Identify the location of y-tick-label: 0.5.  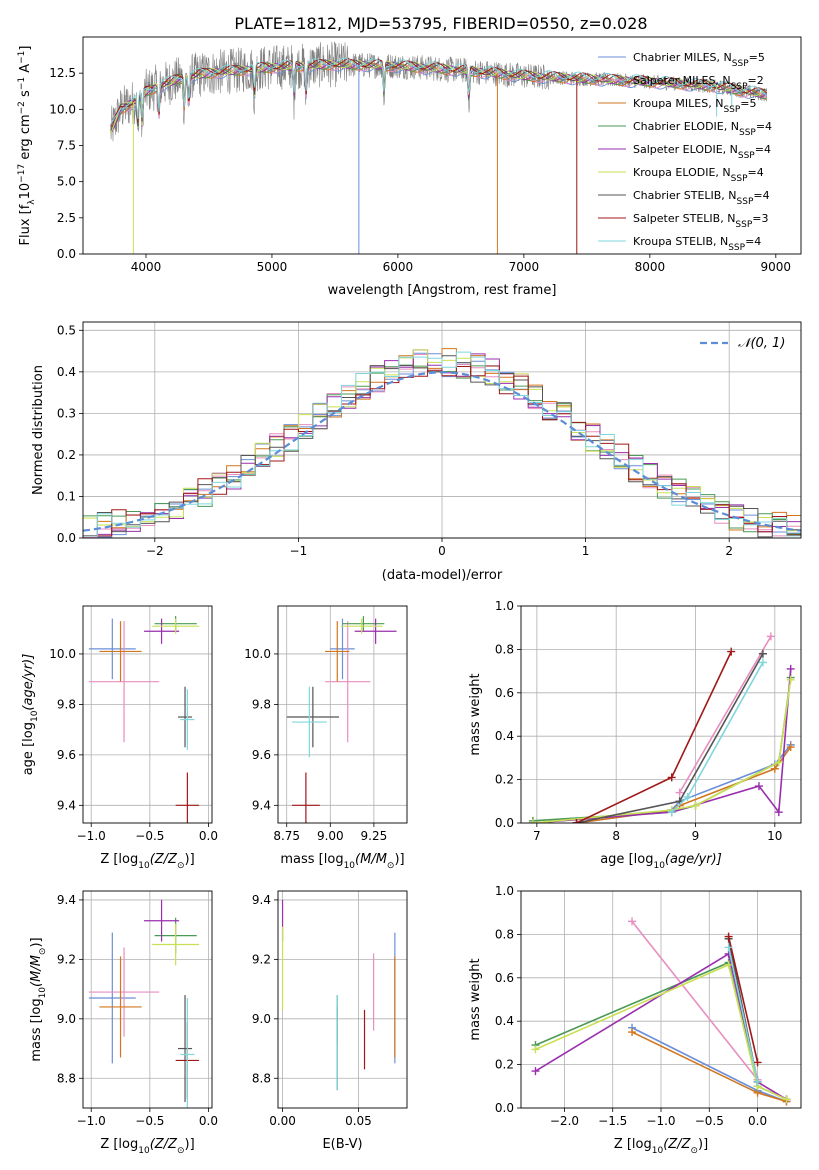
(66, 330).